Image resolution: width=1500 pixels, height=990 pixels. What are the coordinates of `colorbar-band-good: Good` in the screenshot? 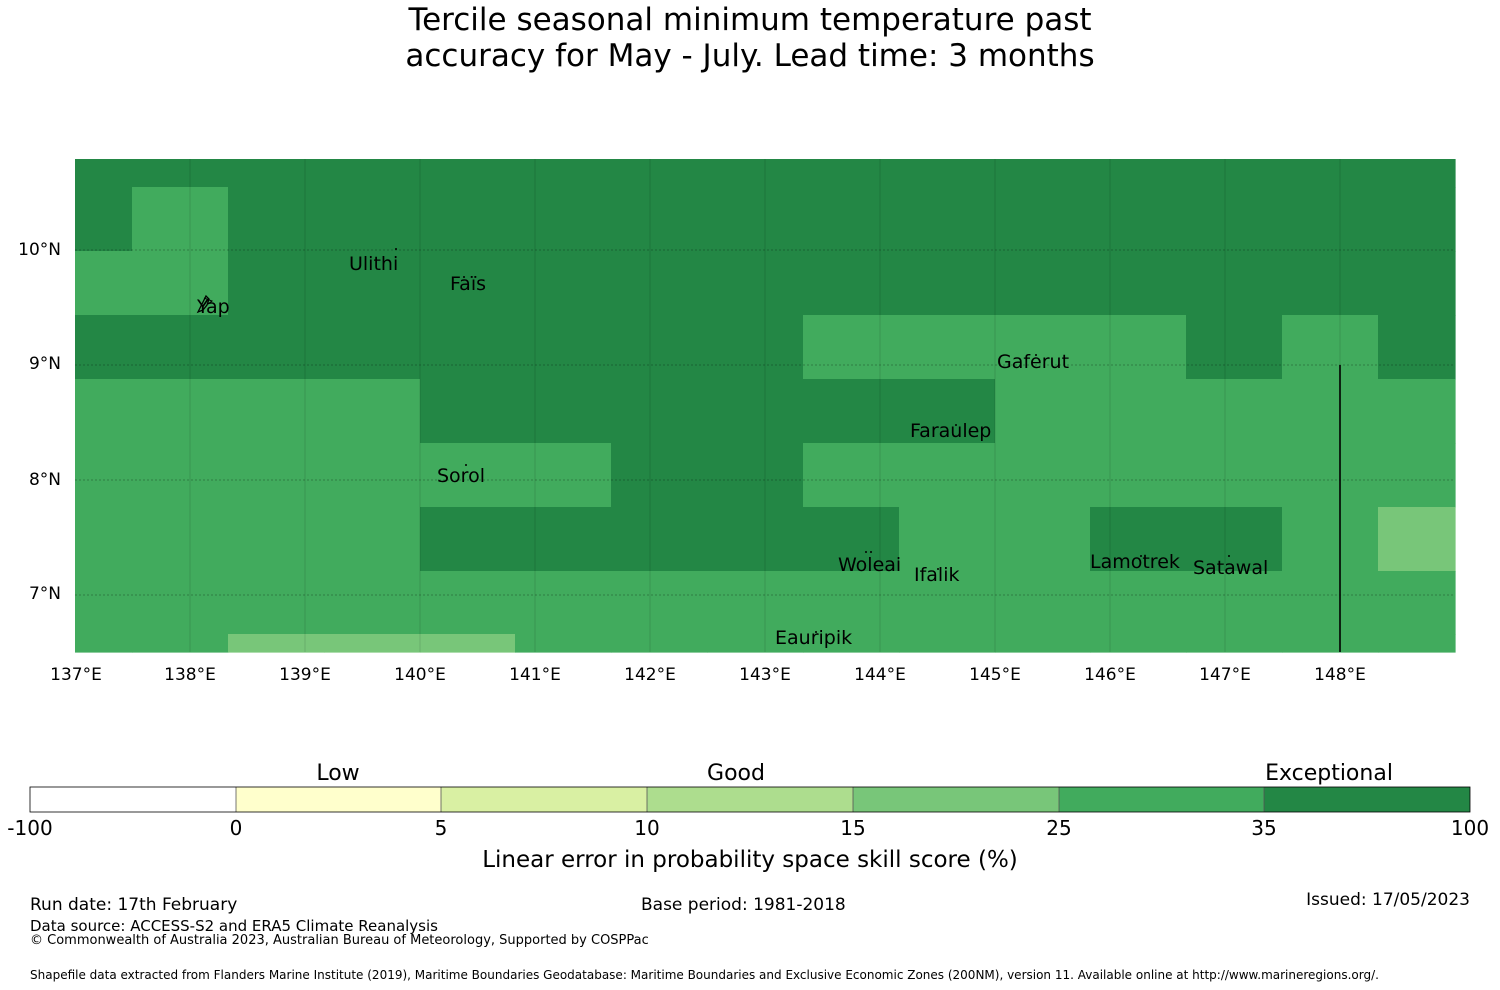 It's located at (736, 773).